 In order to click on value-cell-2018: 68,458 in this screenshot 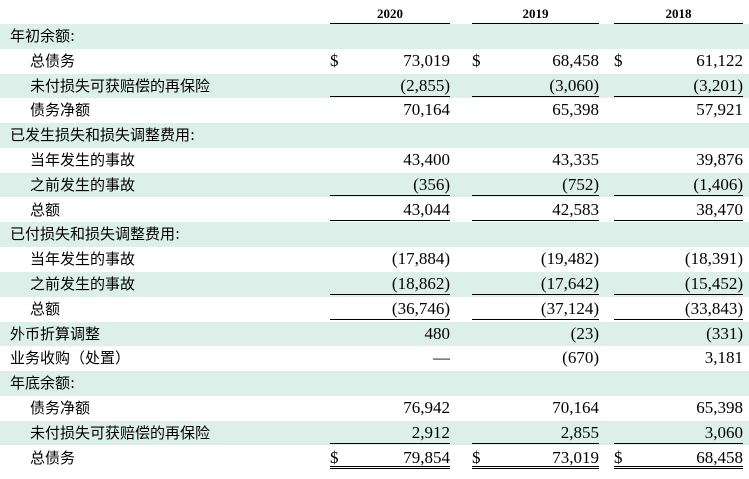, I will do `click(678, 457)`.